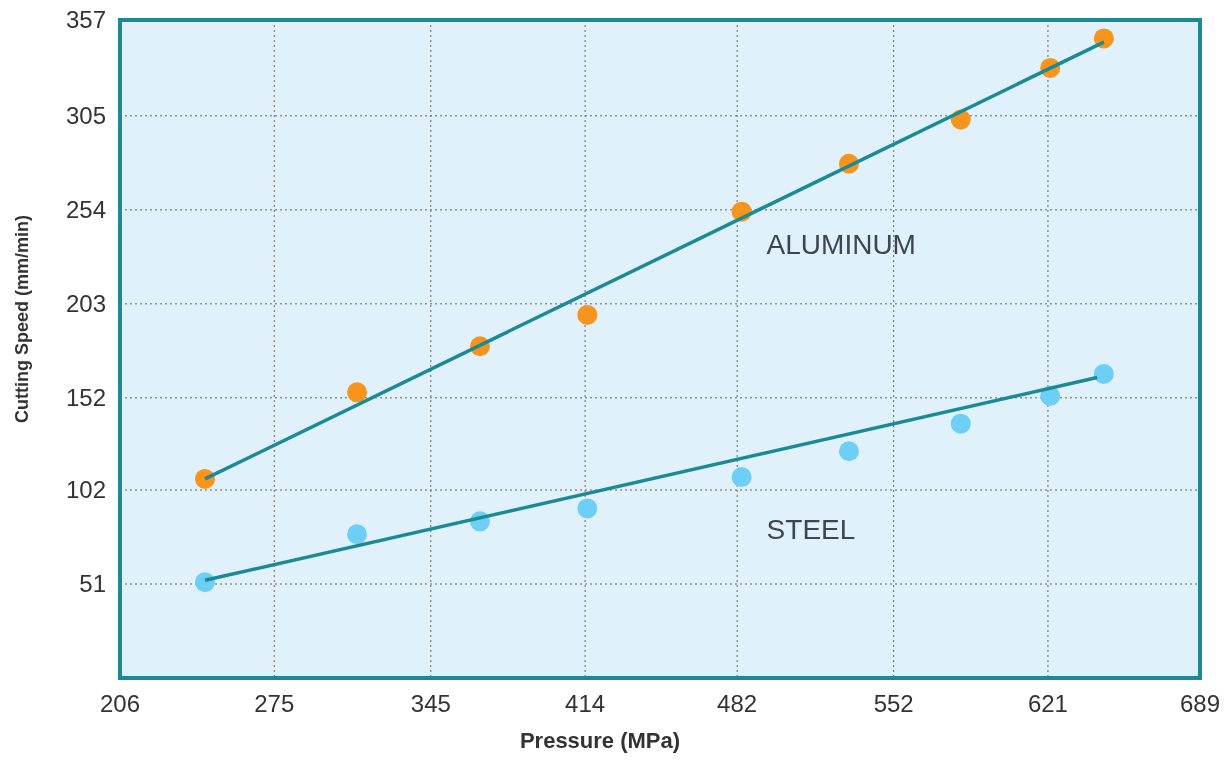 The width and height of the screenshot is (1228, 761). Describe the element at coordinates (85, 397) in the screenshot. I see `y-tick-label: 152` at that location.